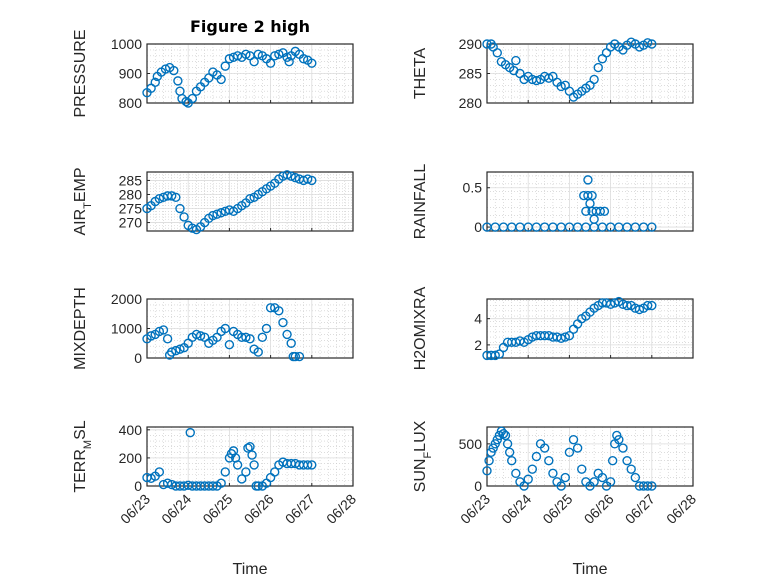  What do you see at coordinates (135, 509) in the screenshot?
I see `x-tick-label: 06/23` at bounding box center [135, 509].